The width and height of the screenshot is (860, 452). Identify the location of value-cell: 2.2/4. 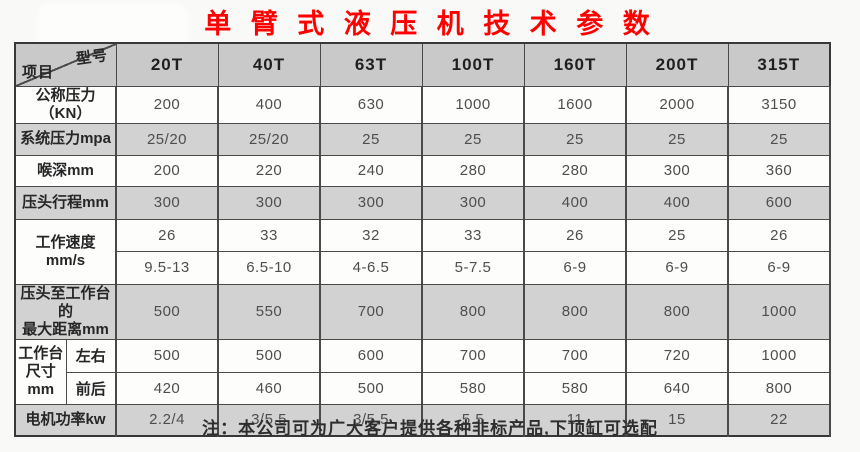
(167, 420).